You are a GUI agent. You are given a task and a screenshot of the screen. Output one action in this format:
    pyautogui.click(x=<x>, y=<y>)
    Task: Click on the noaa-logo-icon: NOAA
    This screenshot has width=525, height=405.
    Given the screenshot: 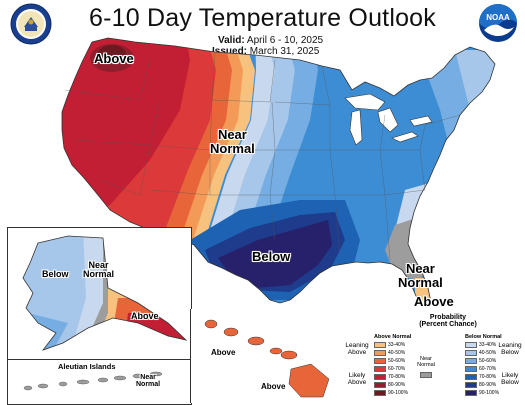 What is the action you would take?
    pyautogui.click(x=498, y=23)
    